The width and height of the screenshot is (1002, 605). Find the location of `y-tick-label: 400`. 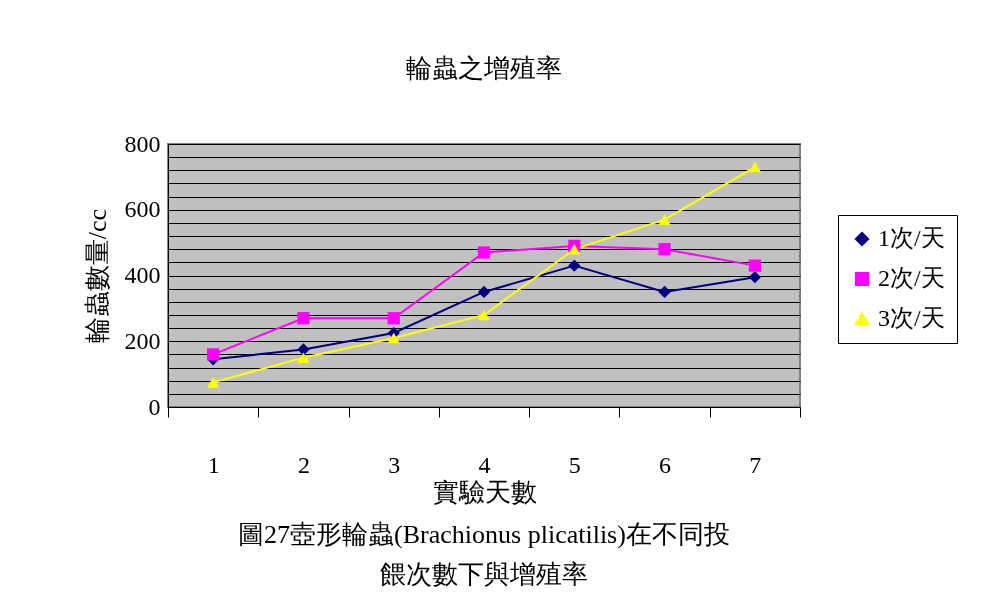

y-tick-label: 400 is located at coordinates (142, 275).